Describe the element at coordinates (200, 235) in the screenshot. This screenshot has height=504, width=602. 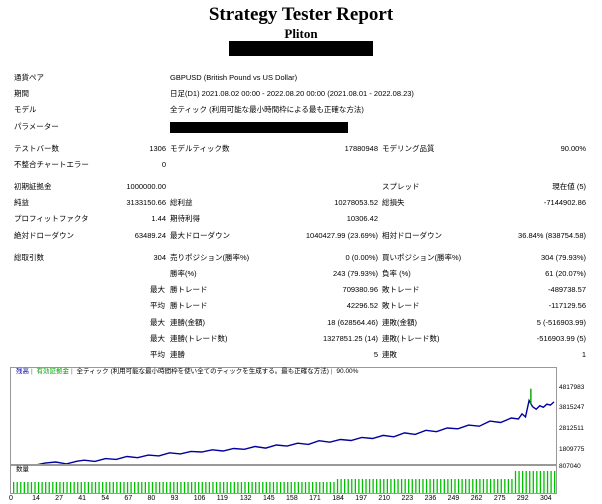
I see `maximal-drawdown-label: 最大ドローダウン` at that location.